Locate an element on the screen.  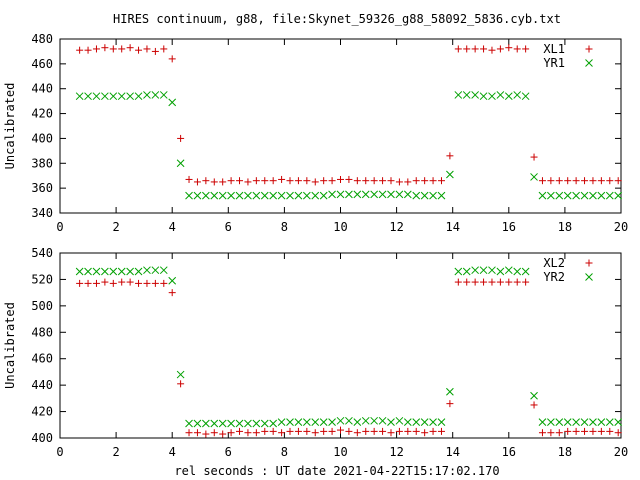
panel-1-yr1-point-49-d2 is located at coordinates (492, 96).